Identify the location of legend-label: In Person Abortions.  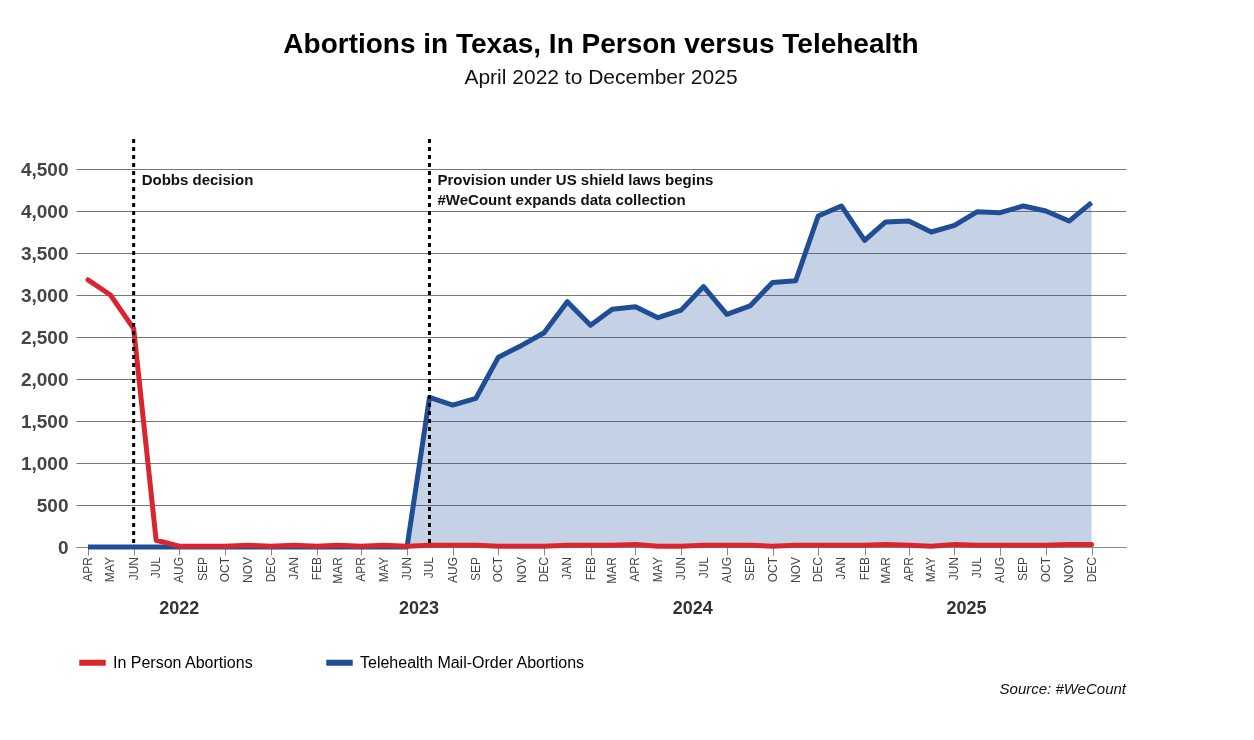
(183, 662).